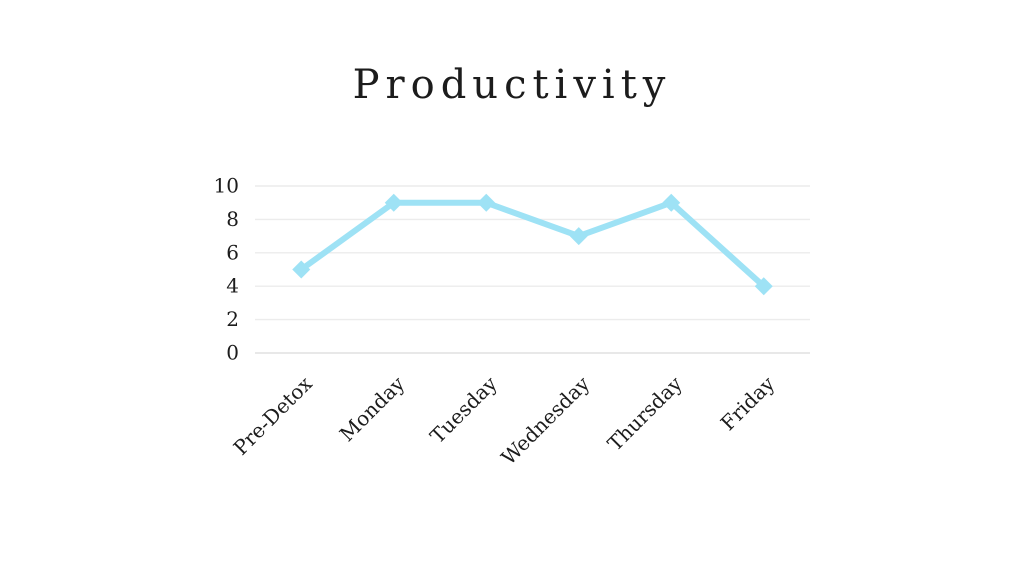 This screenshot has width=1024, height=585. Describe the element at coordinates (512, 85) in the screenshot. I see `chart-title: Productivity` at that location.